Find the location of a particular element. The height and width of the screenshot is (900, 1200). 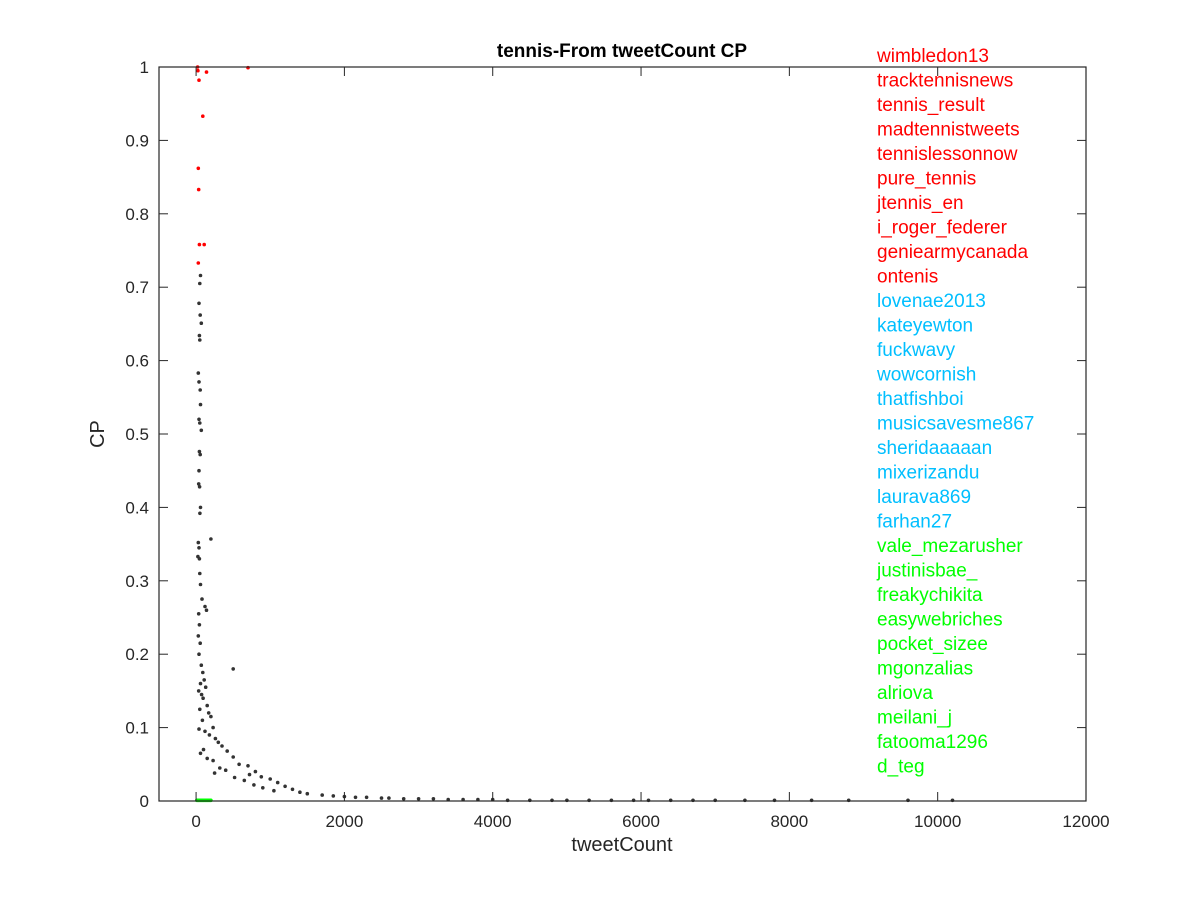

user-label: jtennis_en is located at coordinates (920, 203).